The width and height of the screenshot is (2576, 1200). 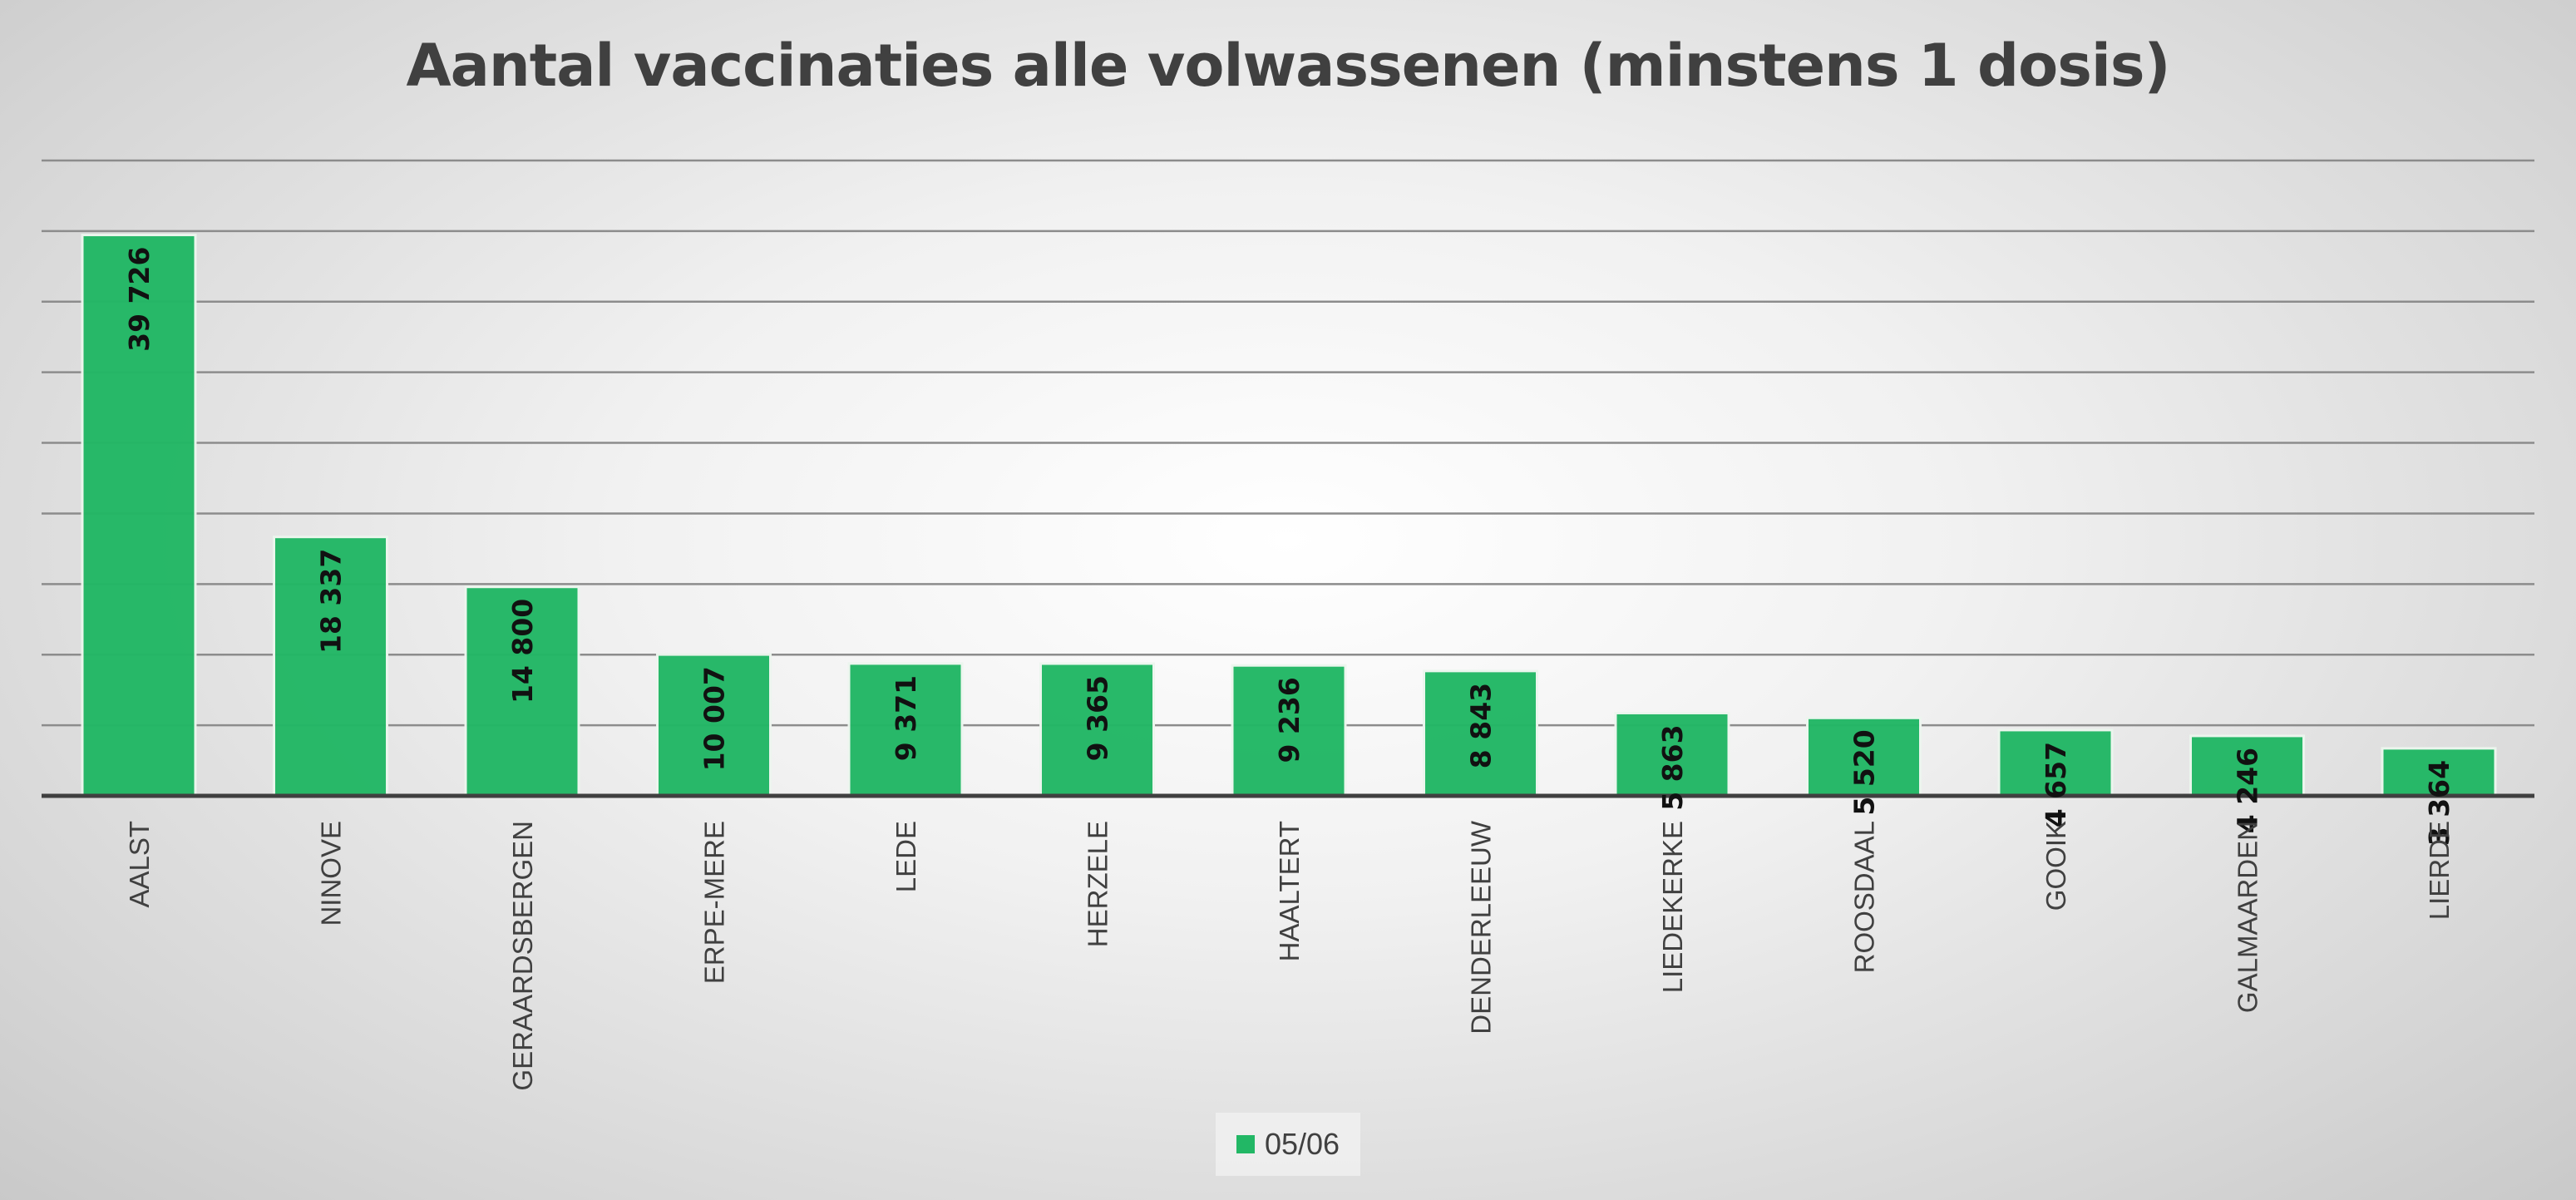 What do you see at coordinates (2056, 866) in the screenshot?
I see `category-label-gooik: GOOIK` at bounding box center [2056, 866].